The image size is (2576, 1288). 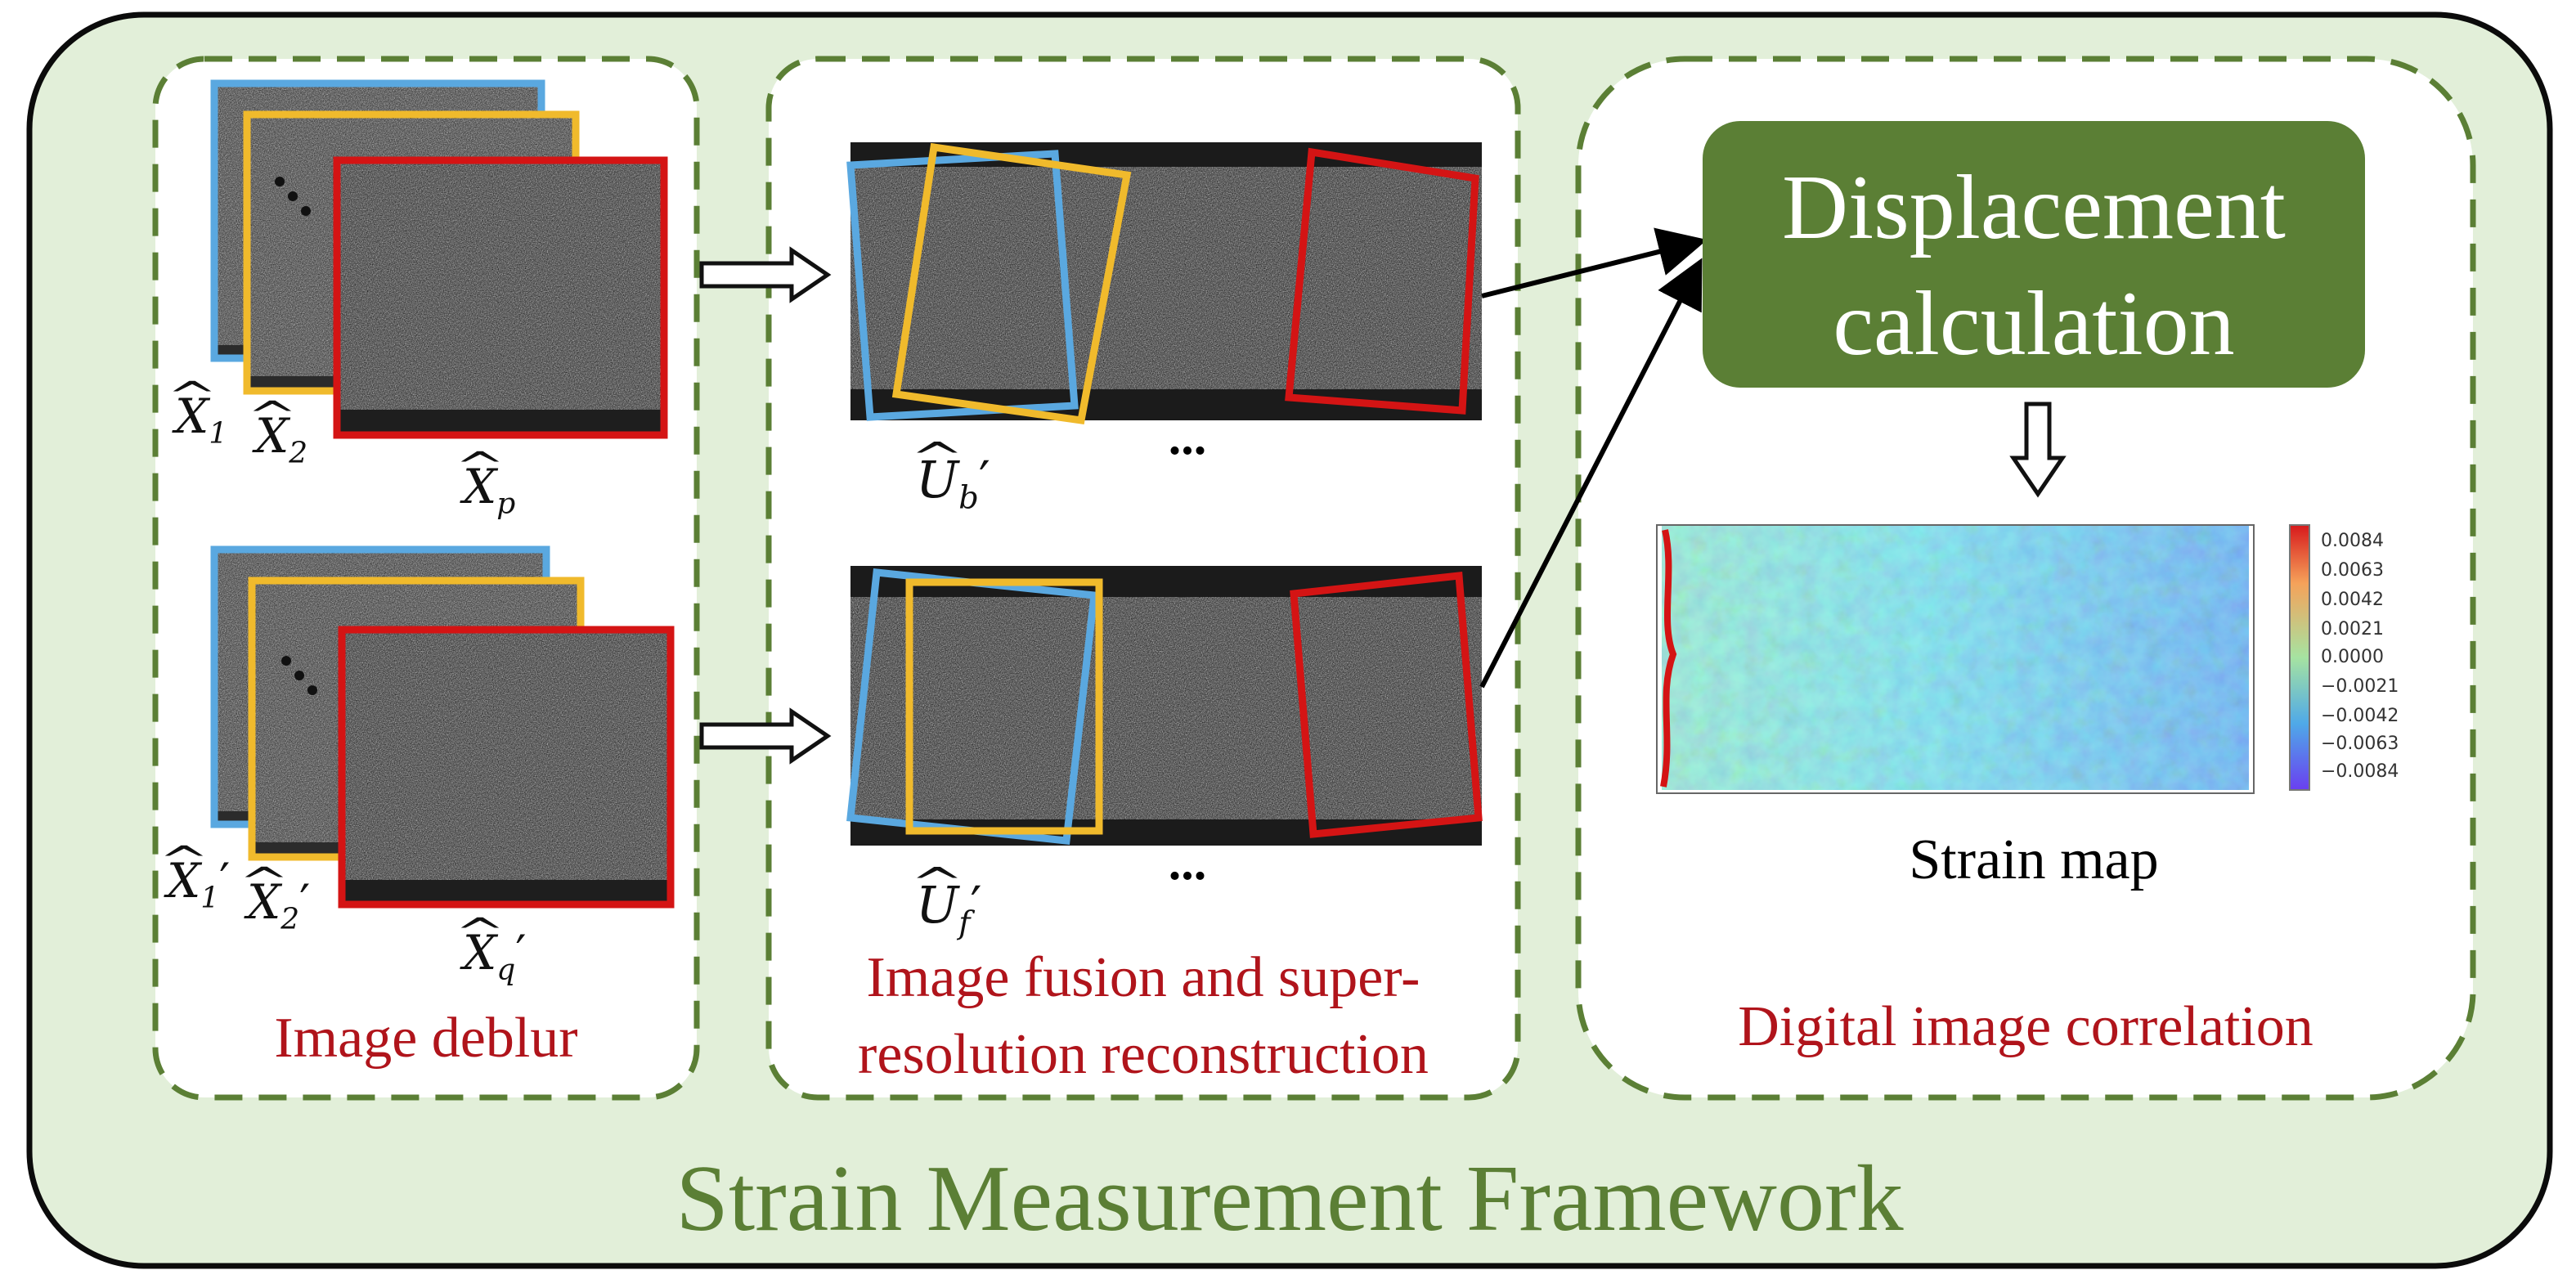 What do you see at coordinates (2360, 686) in the screenshot?
I see `colorbar-tick: −0.0021` at bounding box center [2360, 686].